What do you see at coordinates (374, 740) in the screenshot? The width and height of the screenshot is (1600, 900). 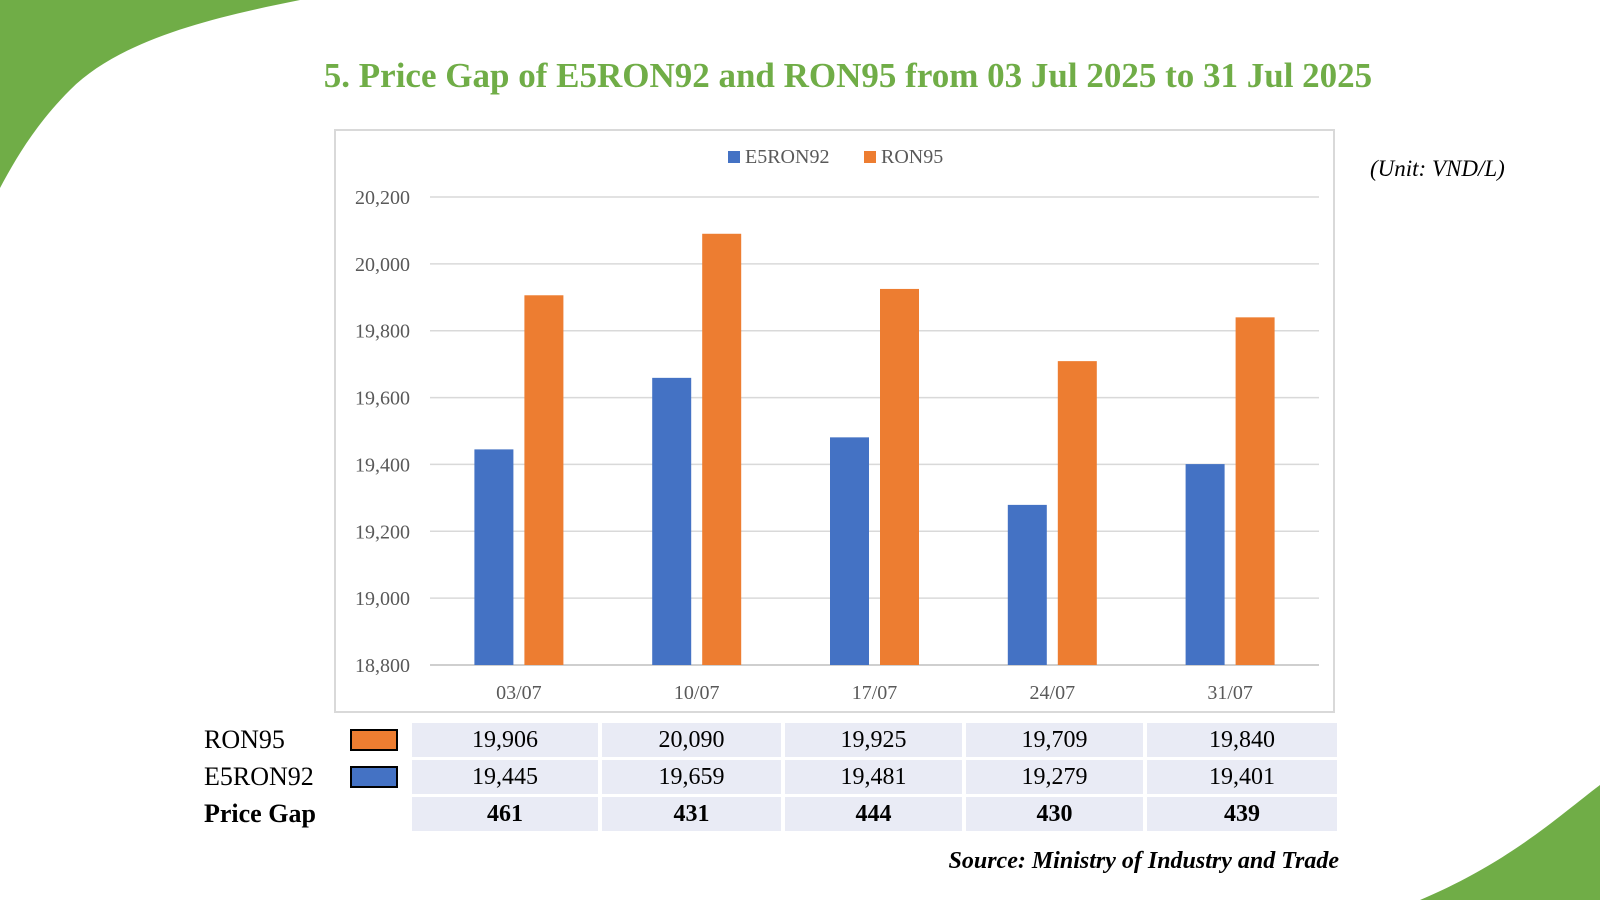 I see `ron95-swatch` at bounding box center [374, 740].